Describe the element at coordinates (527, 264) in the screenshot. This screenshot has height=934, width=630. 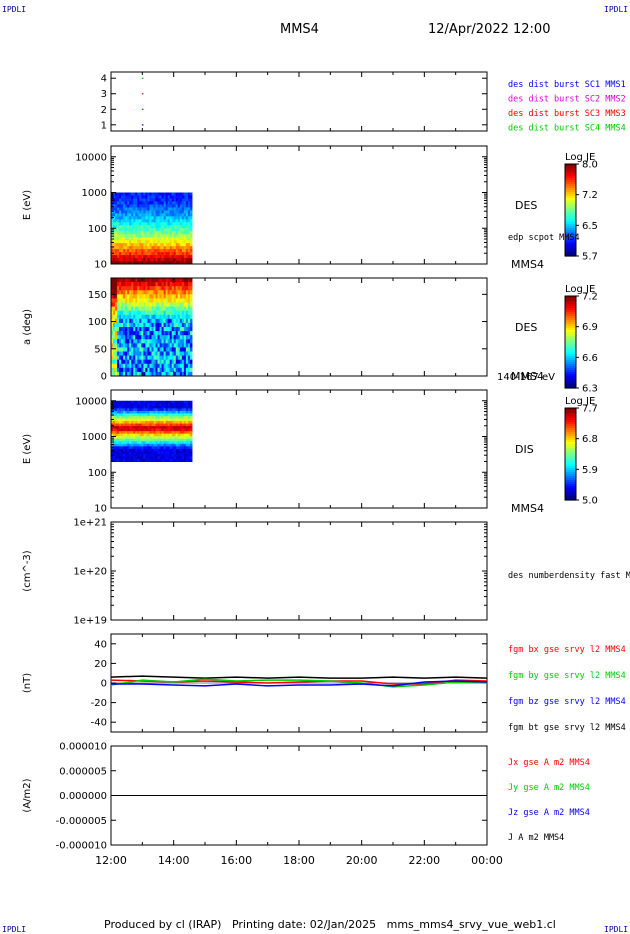
I see `panel-1-spacecraft-label: MMS4` at that location.